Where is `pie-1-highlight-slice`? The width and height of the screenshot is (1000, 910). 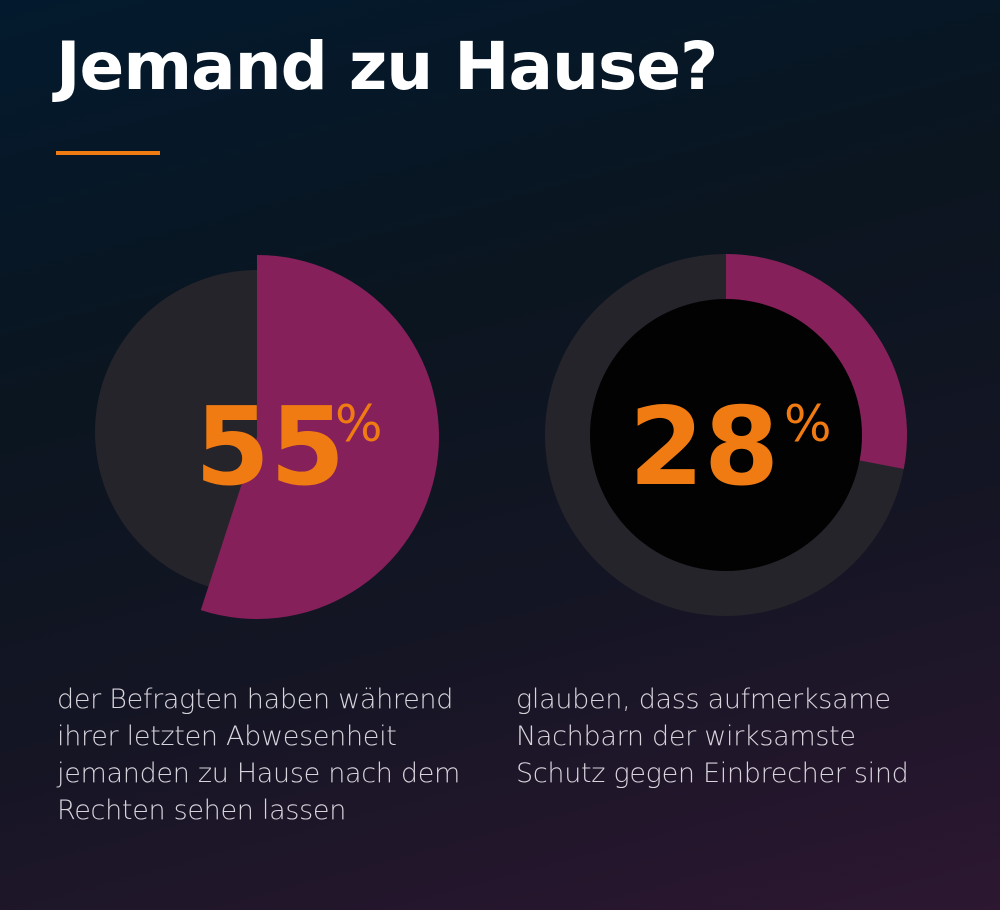 pie-1-highlight-slice is located at coordinates (320, 437).